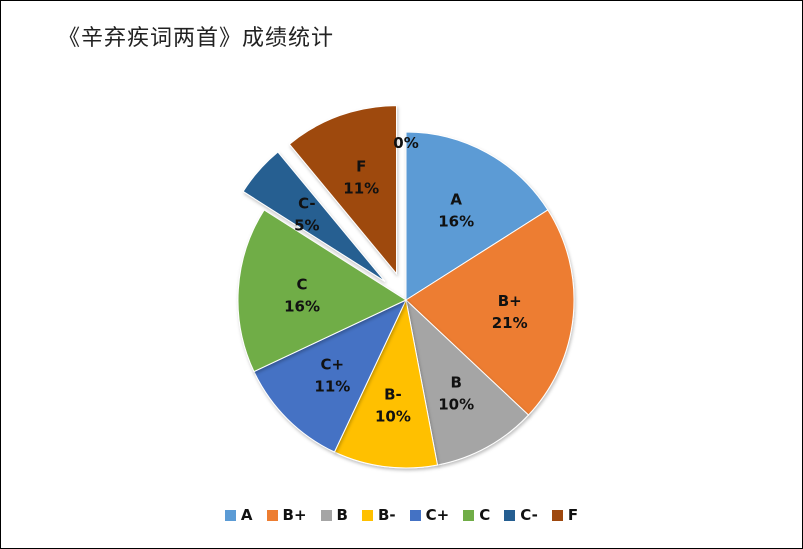 This screenshot has height=549, width=803. I want to click on legend-label: B, so click(342, 515).